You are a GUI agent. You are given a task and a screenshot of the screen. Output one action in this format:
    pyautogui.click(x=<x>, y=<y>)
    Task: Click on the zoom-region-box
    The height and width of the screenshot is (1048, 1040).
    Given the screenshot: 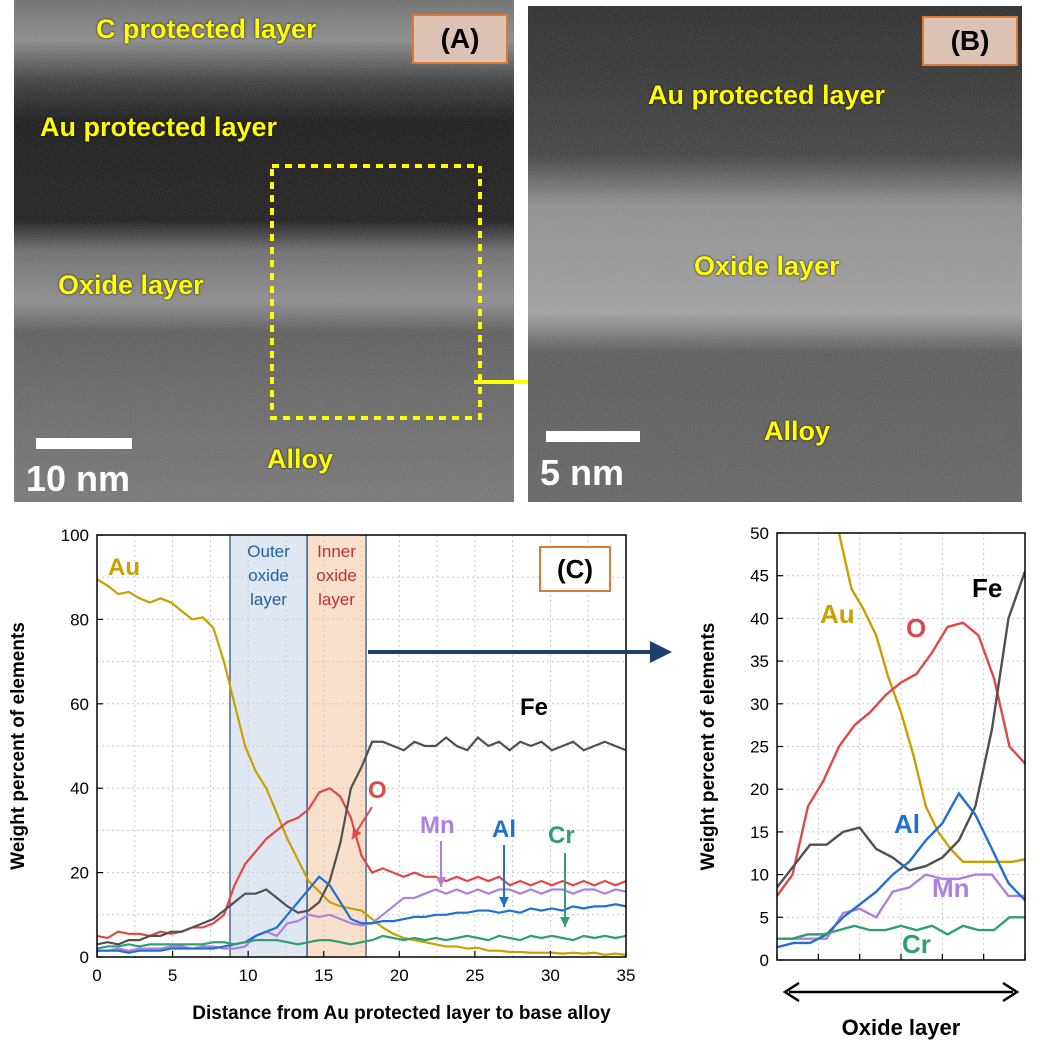 What is the action you would take?
    pyautogui.click(x=376, y=292)
    